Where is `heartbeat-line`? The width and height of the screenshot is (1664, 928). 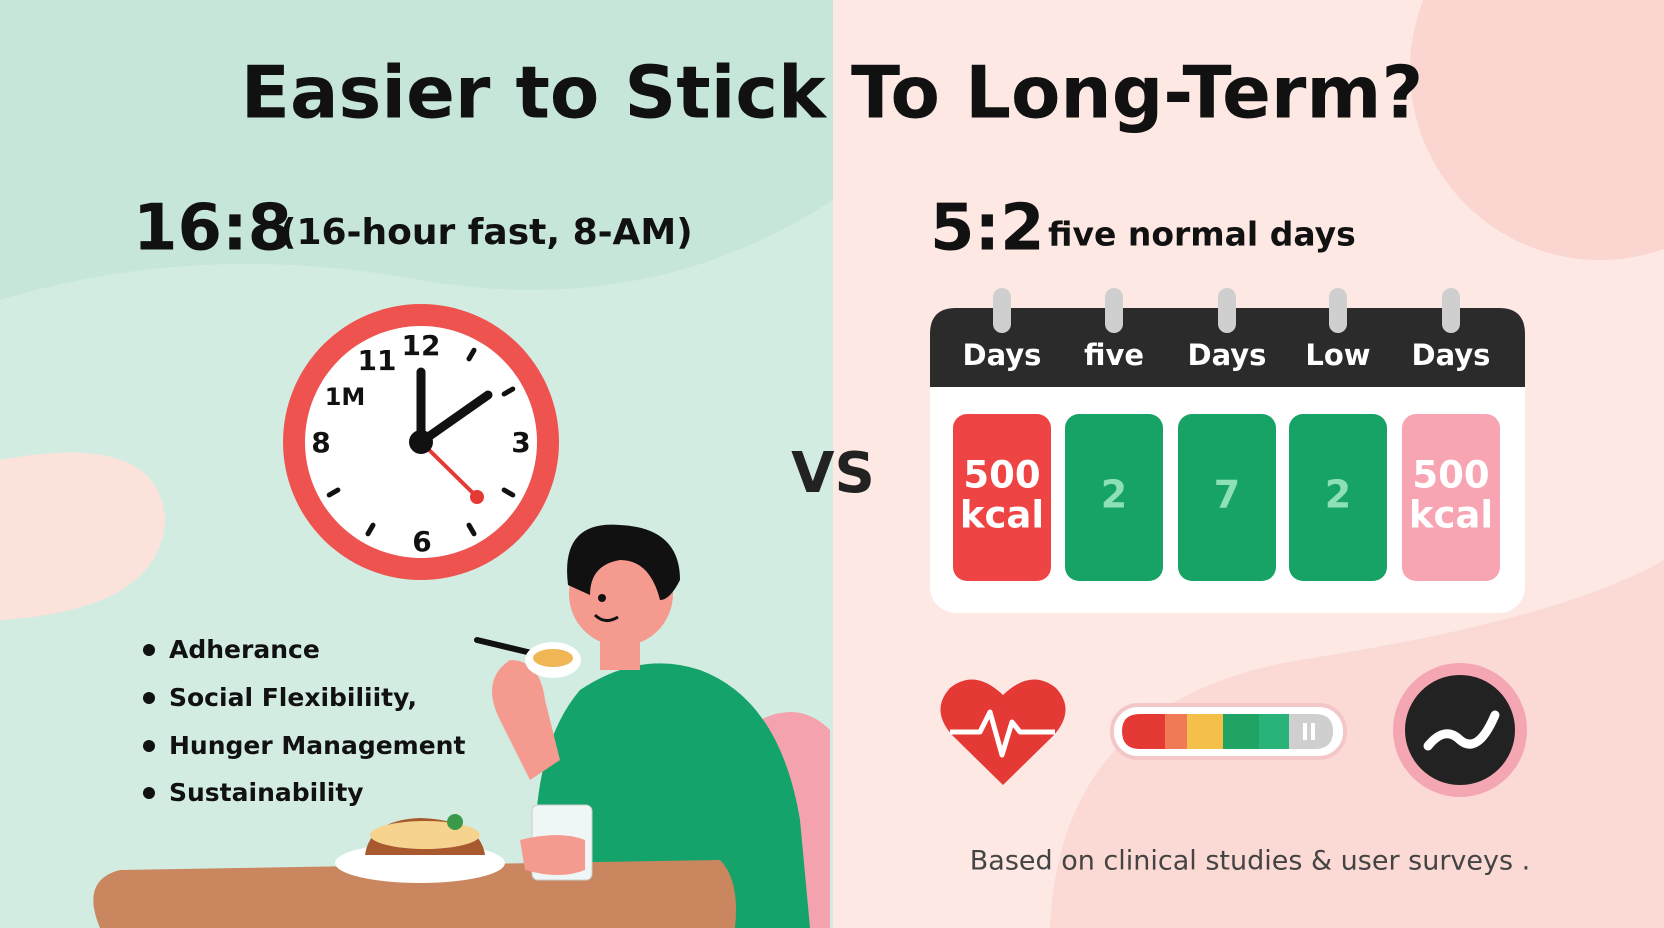 heartbeat-line is located at coordinates (1002, 733).